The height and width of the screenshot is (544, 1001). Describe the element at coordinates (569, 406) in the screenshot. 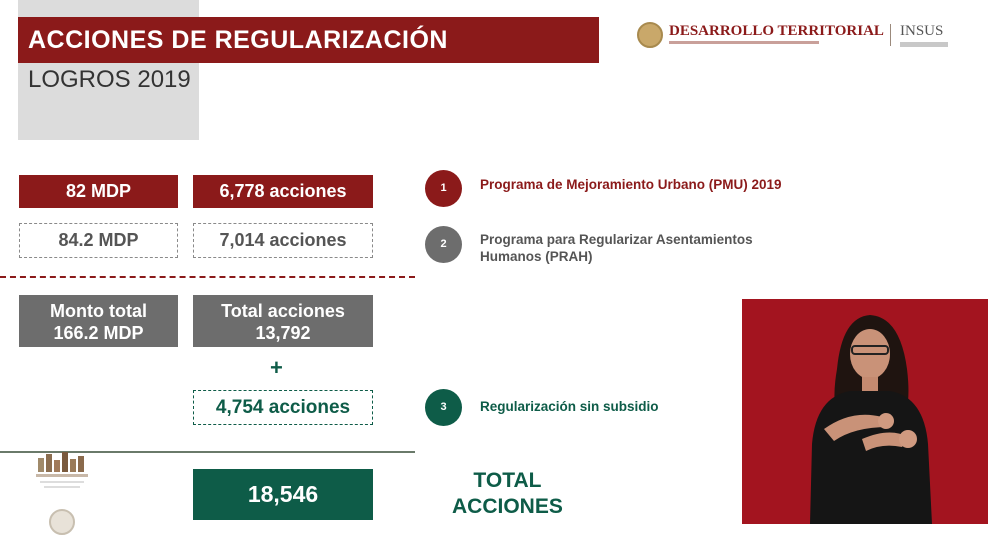

I see `program-3-name: Regularización sin subsidio` at that location.